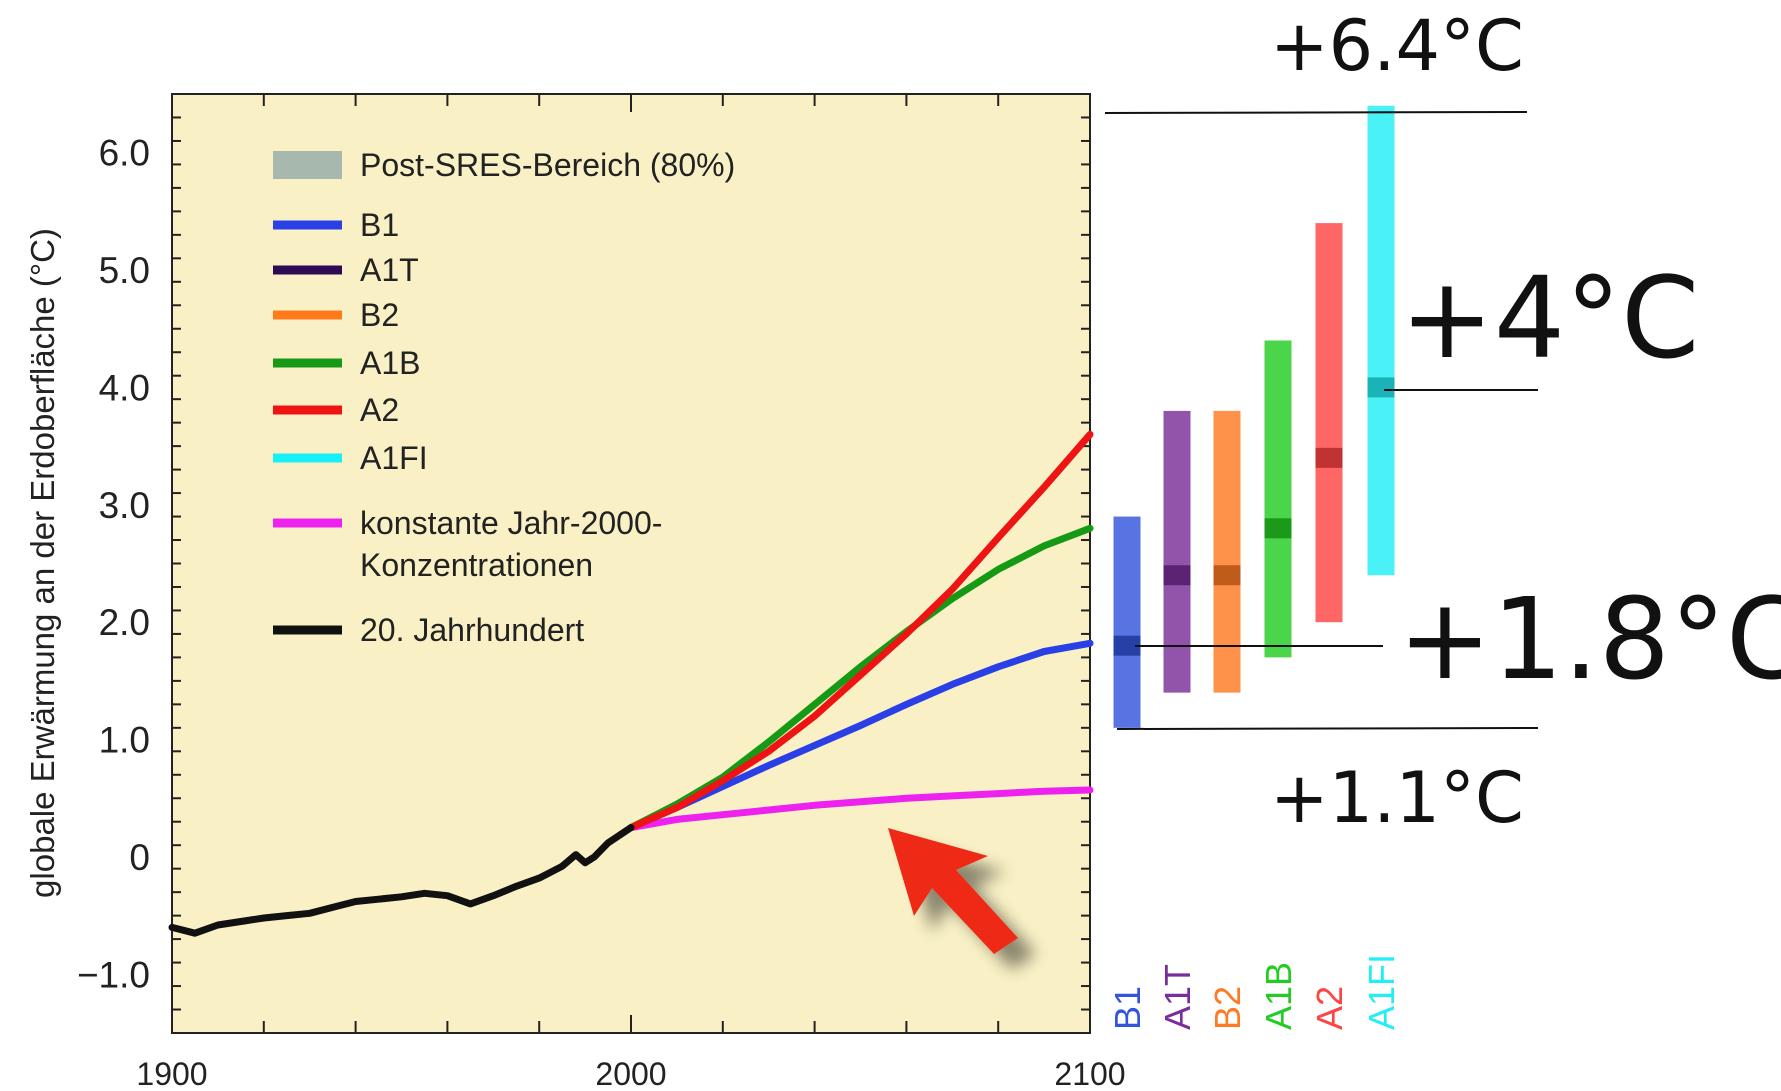  I want to click on legend-swatch-band, so click(307, 165).